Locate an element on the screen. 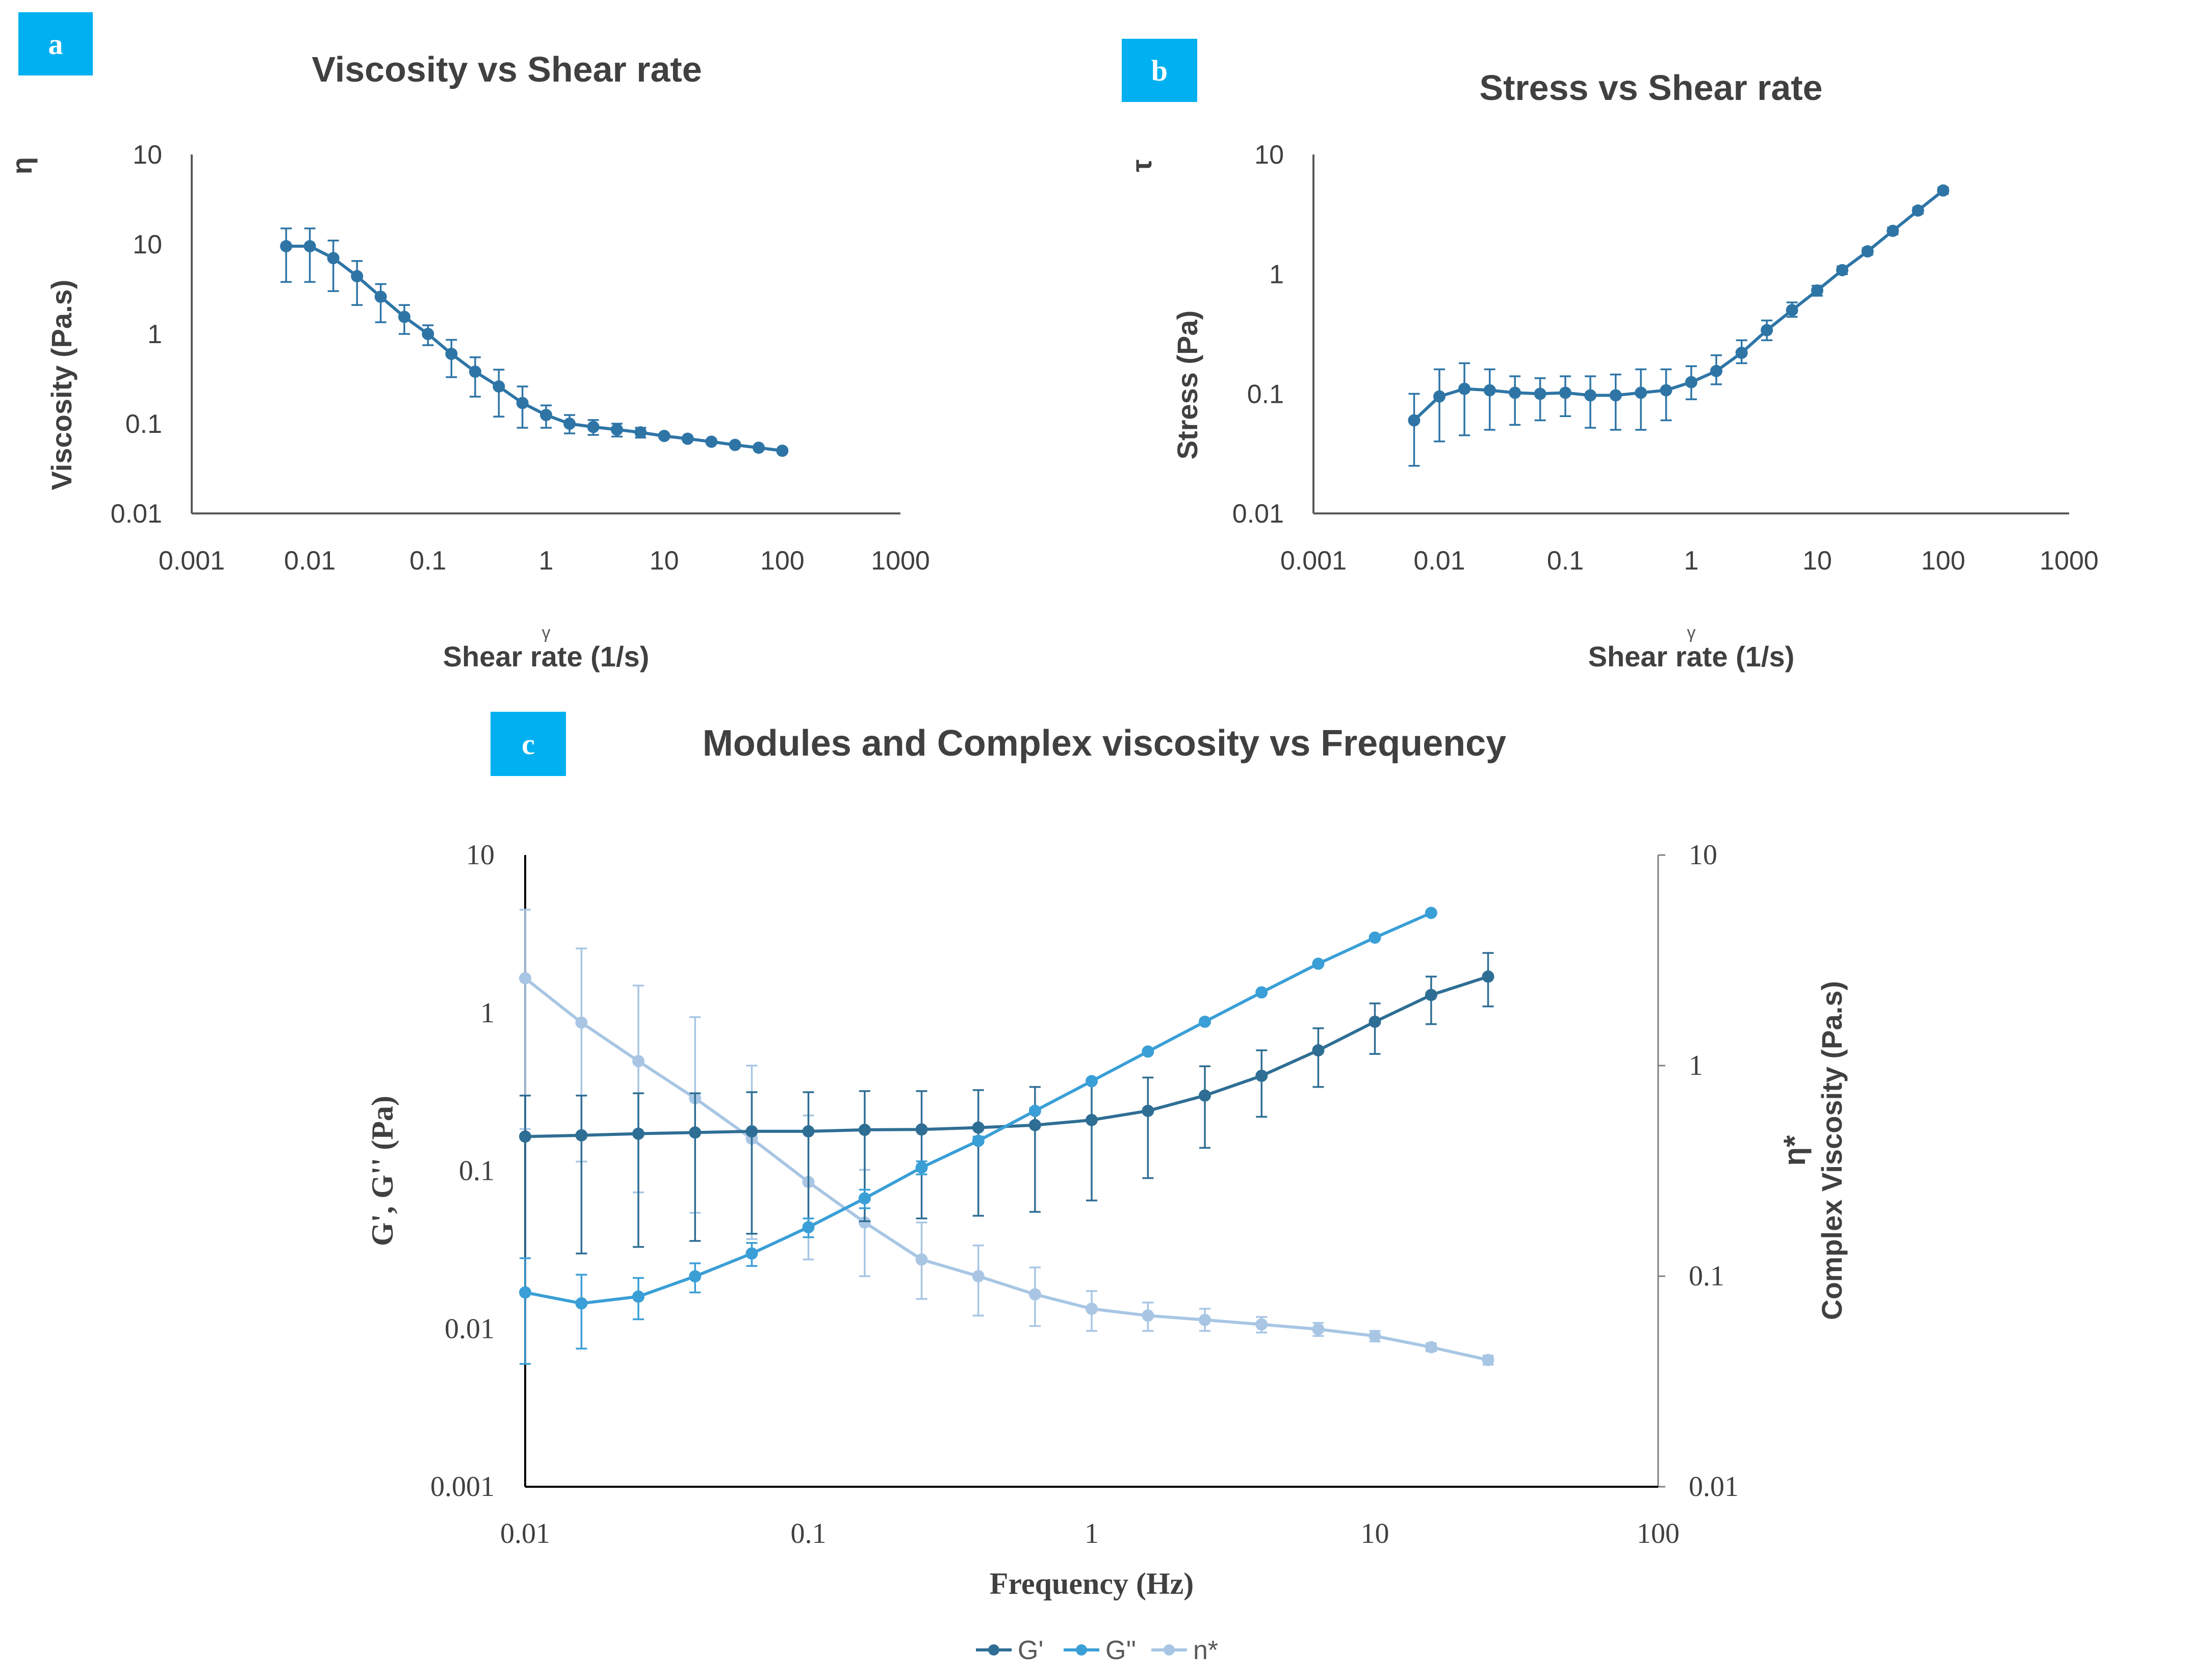  y-axis-symbol: η is located at coordinates (22, 165).